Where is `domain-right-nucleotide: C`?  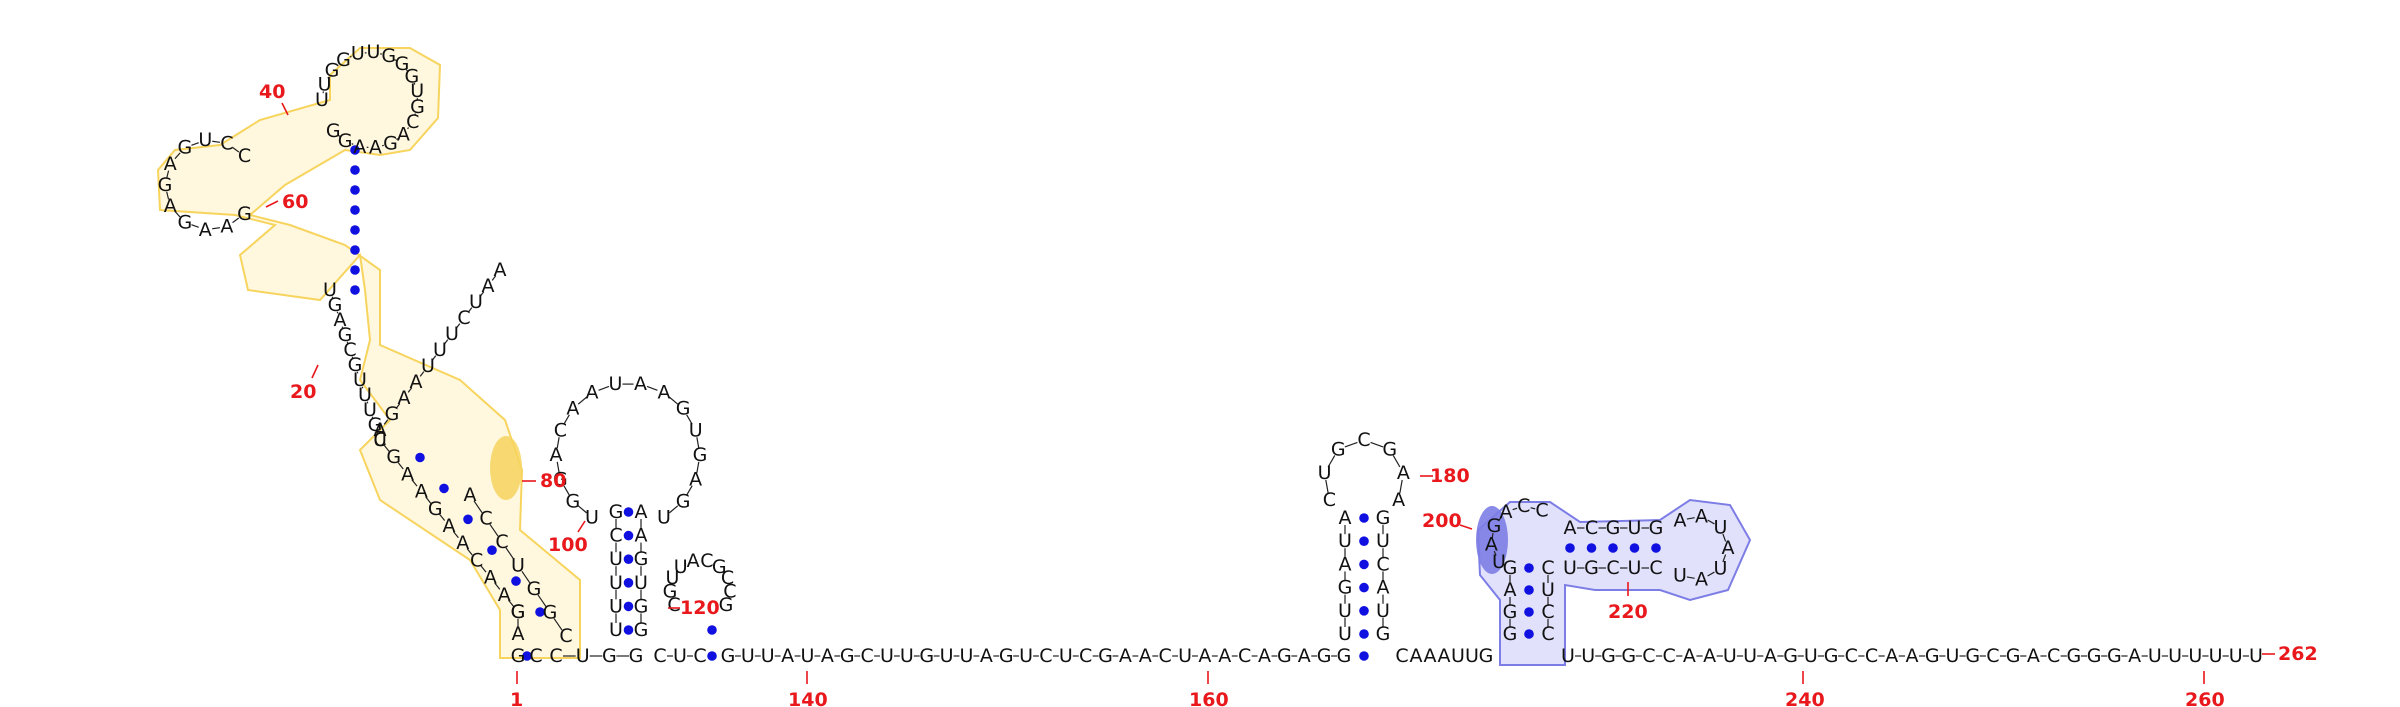
domain-right-nucleotide: C is located at coordinates (463, 318).